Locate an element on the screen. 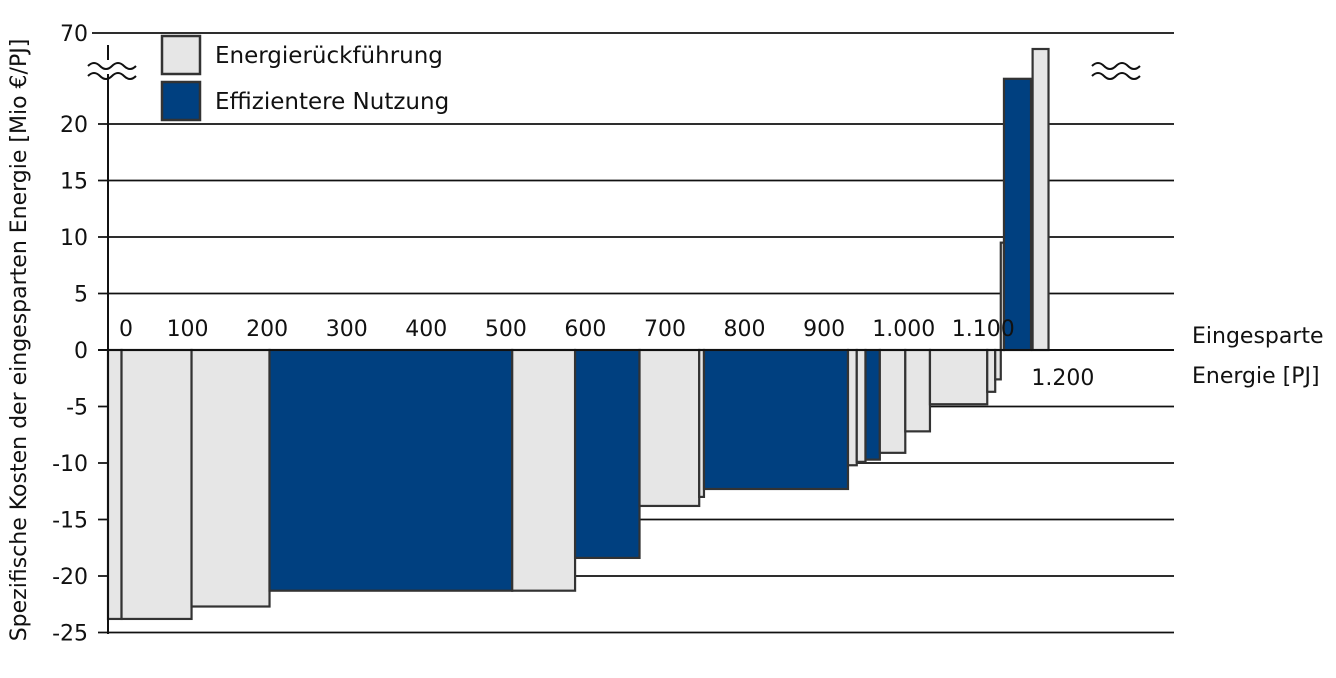 Image resolution: width=1336 pixels, height=678 pixels. x-tick-label: 800 is located at coordinates (745, 329).